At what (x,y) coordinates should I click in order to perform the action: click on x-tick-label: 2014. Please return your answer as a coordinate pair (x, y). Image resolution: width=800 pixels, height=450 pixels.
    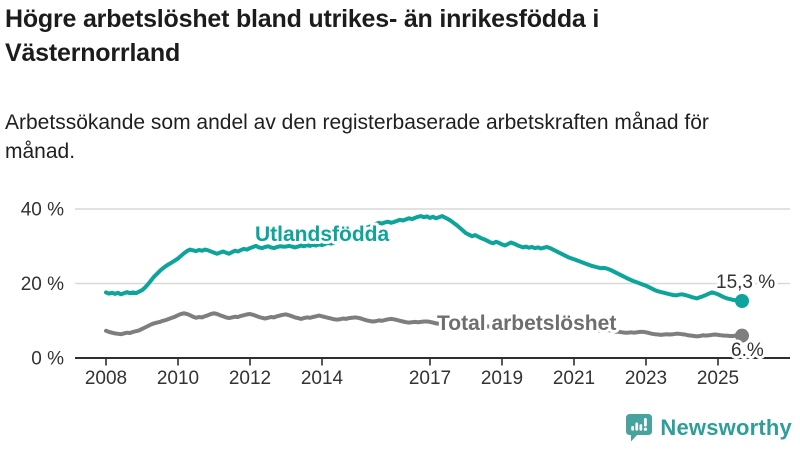
    Looking at the image, I should click on (322, 378).